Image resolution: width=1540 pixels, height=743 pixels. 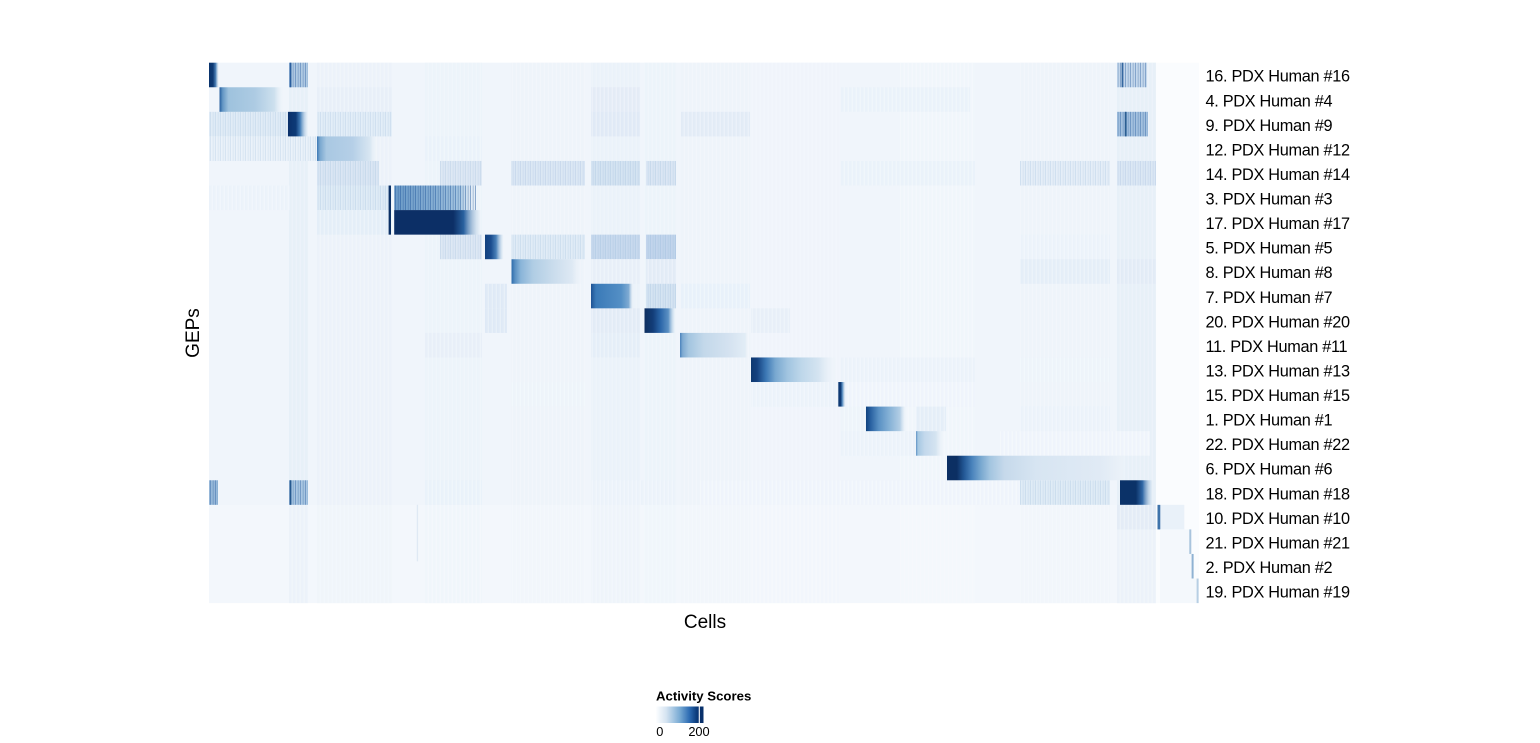 I want to click on svg-text: 22. PDX Human #22, so click(x=1278, y=445).